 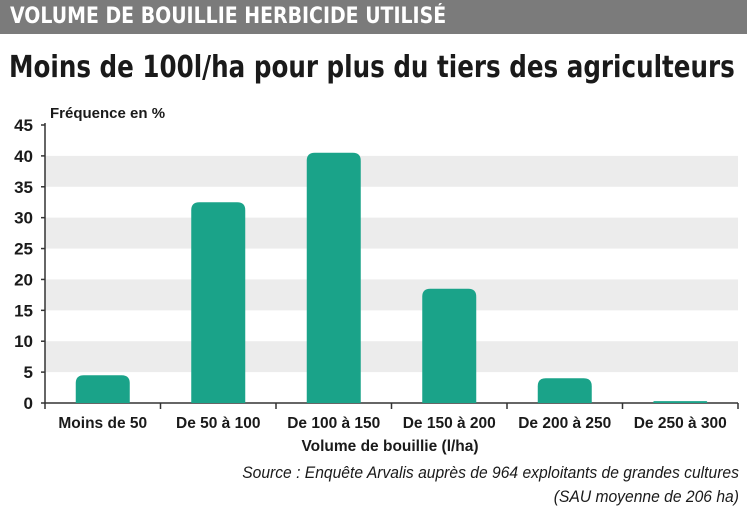 I want to click on y-tick-label: 40, so click(x=23, y=156).